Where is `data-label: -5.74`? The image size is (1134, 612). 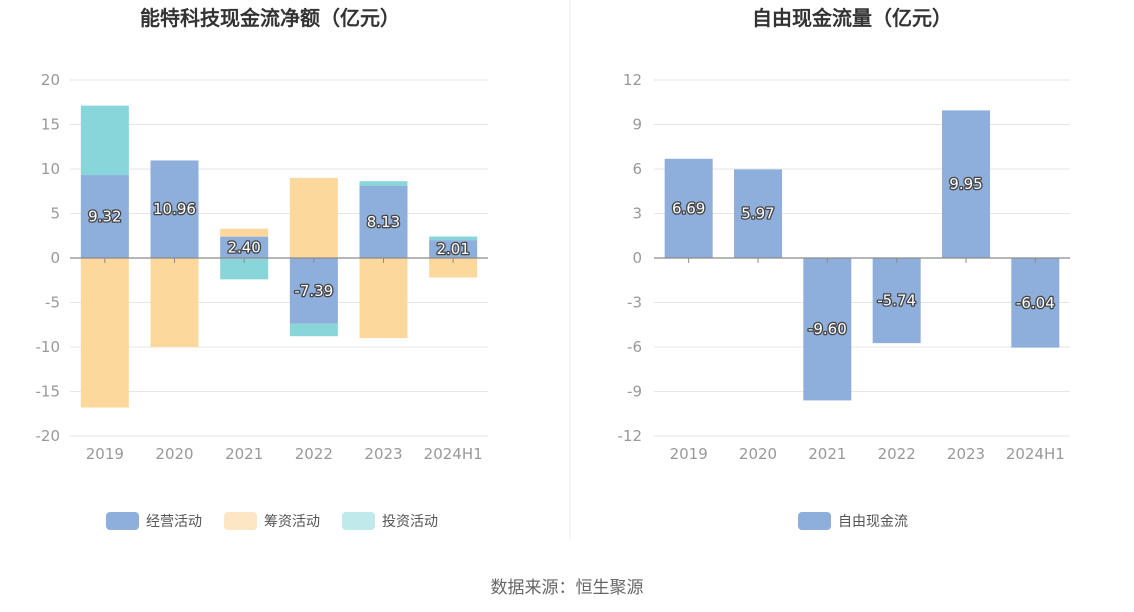
data-label: -5.74 is located at coordinates (896, 301).